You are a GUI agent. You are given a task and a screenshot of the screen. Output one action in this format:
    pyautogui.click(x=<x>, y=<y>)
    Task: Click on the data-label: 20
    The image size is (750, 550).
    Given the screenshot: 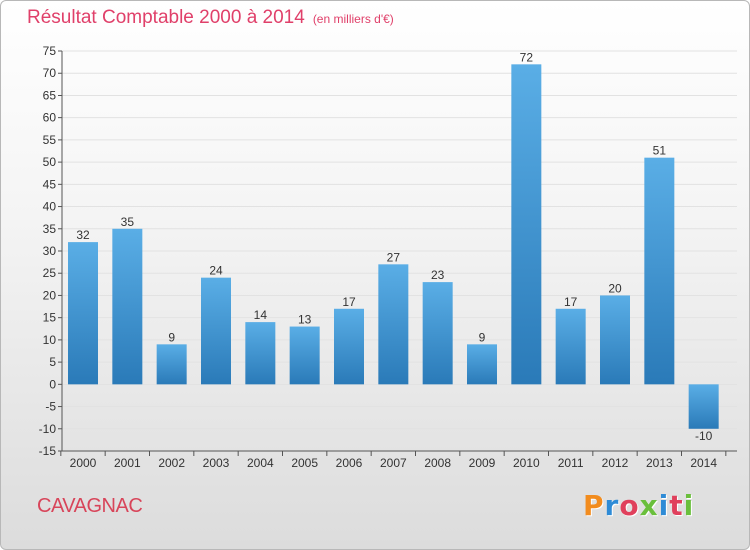 What is the action you would take?
    pyautogui.click(x=615, y=288)
    